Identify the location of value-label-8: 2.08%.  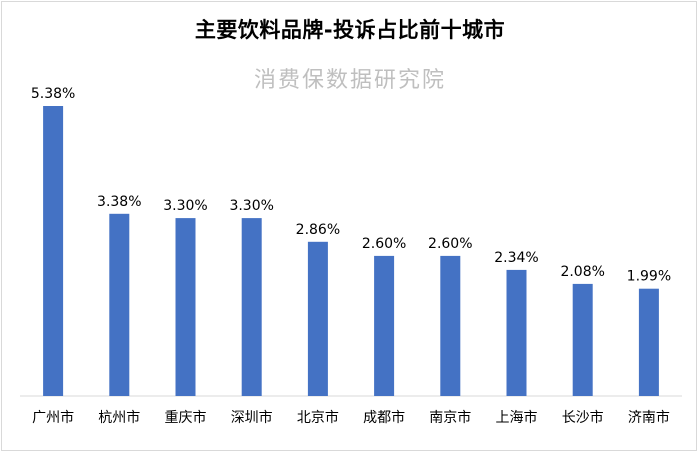
(582, 272).